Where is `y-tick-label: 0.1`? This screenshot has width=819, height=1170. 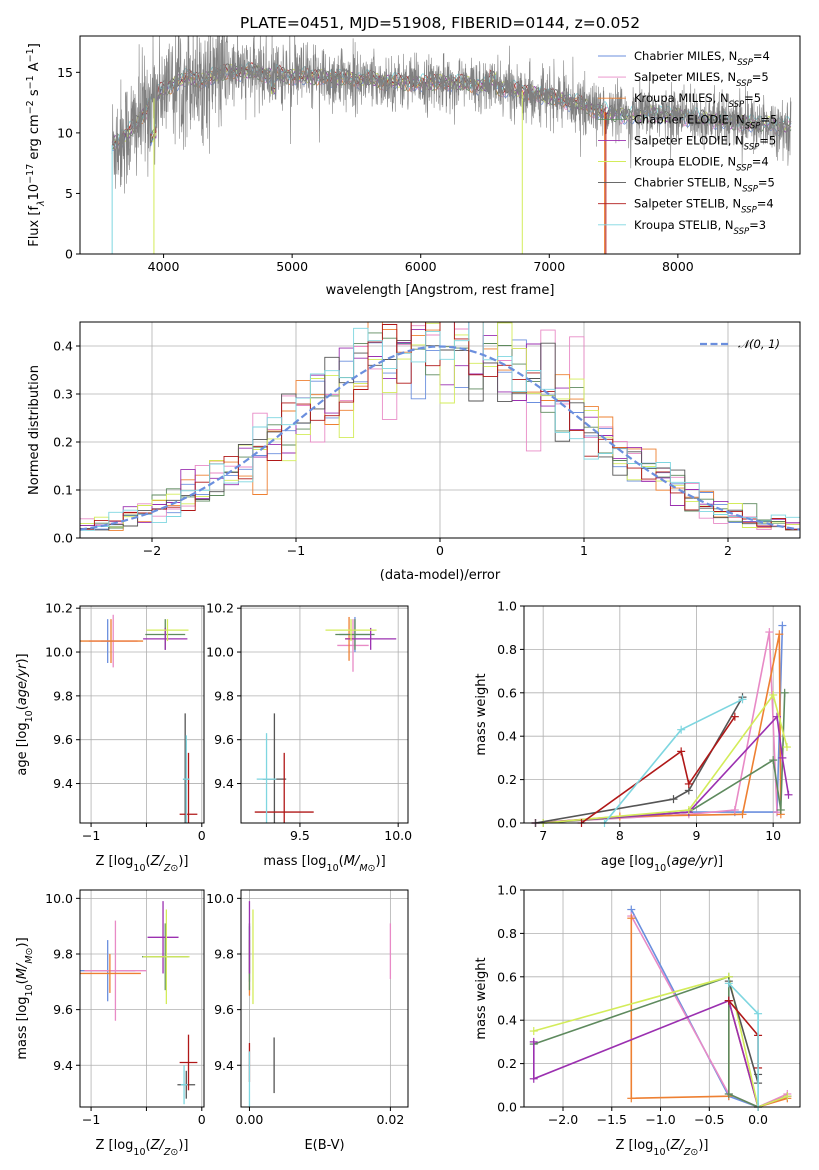
y-tick-label: 0.1 is located at coordinates (63, 490).